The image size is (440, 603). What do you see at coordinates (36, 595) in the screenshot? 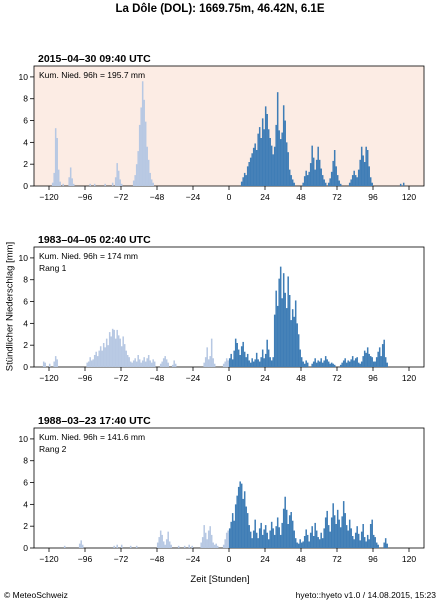
I see `copyright-text: © MeteoSchweiz` at bounding box center [36, 595].